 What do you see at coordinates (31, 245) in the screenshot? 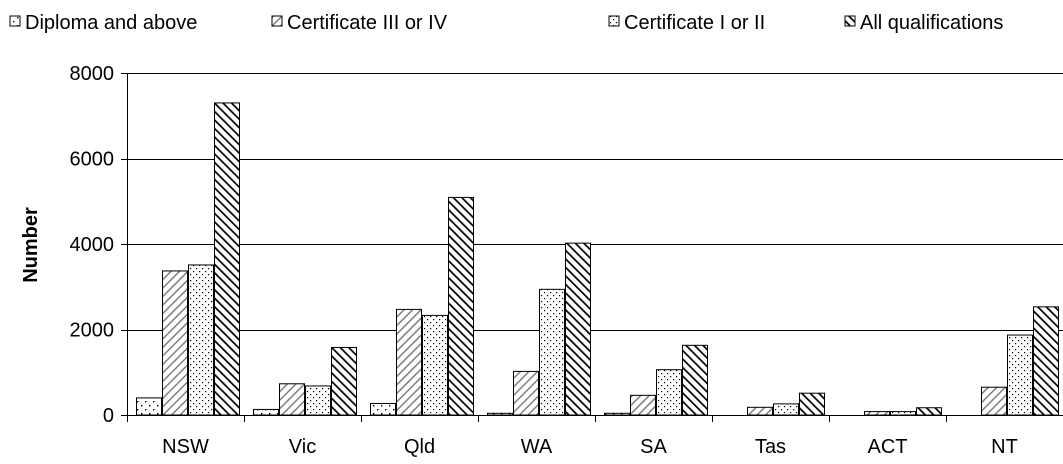
I see `y-axis-title: Number` at bounding box center [31, 245].